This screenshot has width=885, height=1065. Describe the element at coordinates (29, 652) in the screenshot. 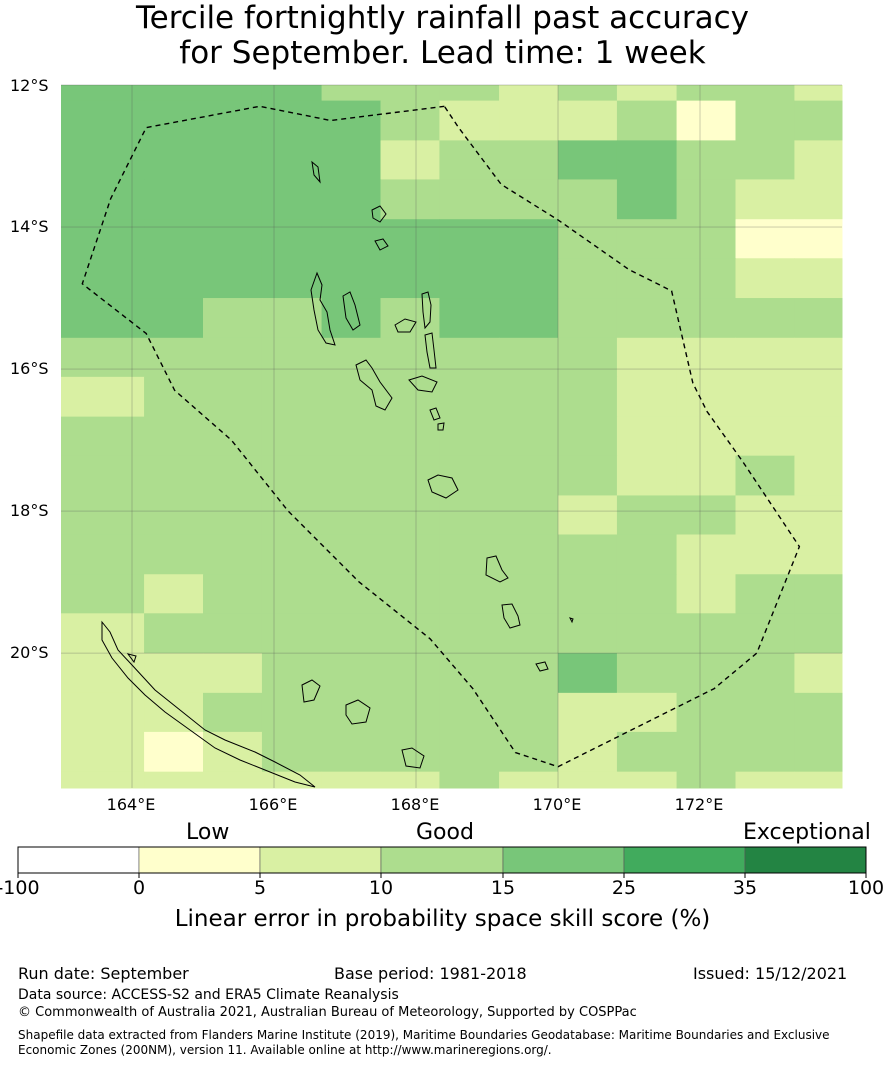

I see `lat-label: 20°S` at that location.